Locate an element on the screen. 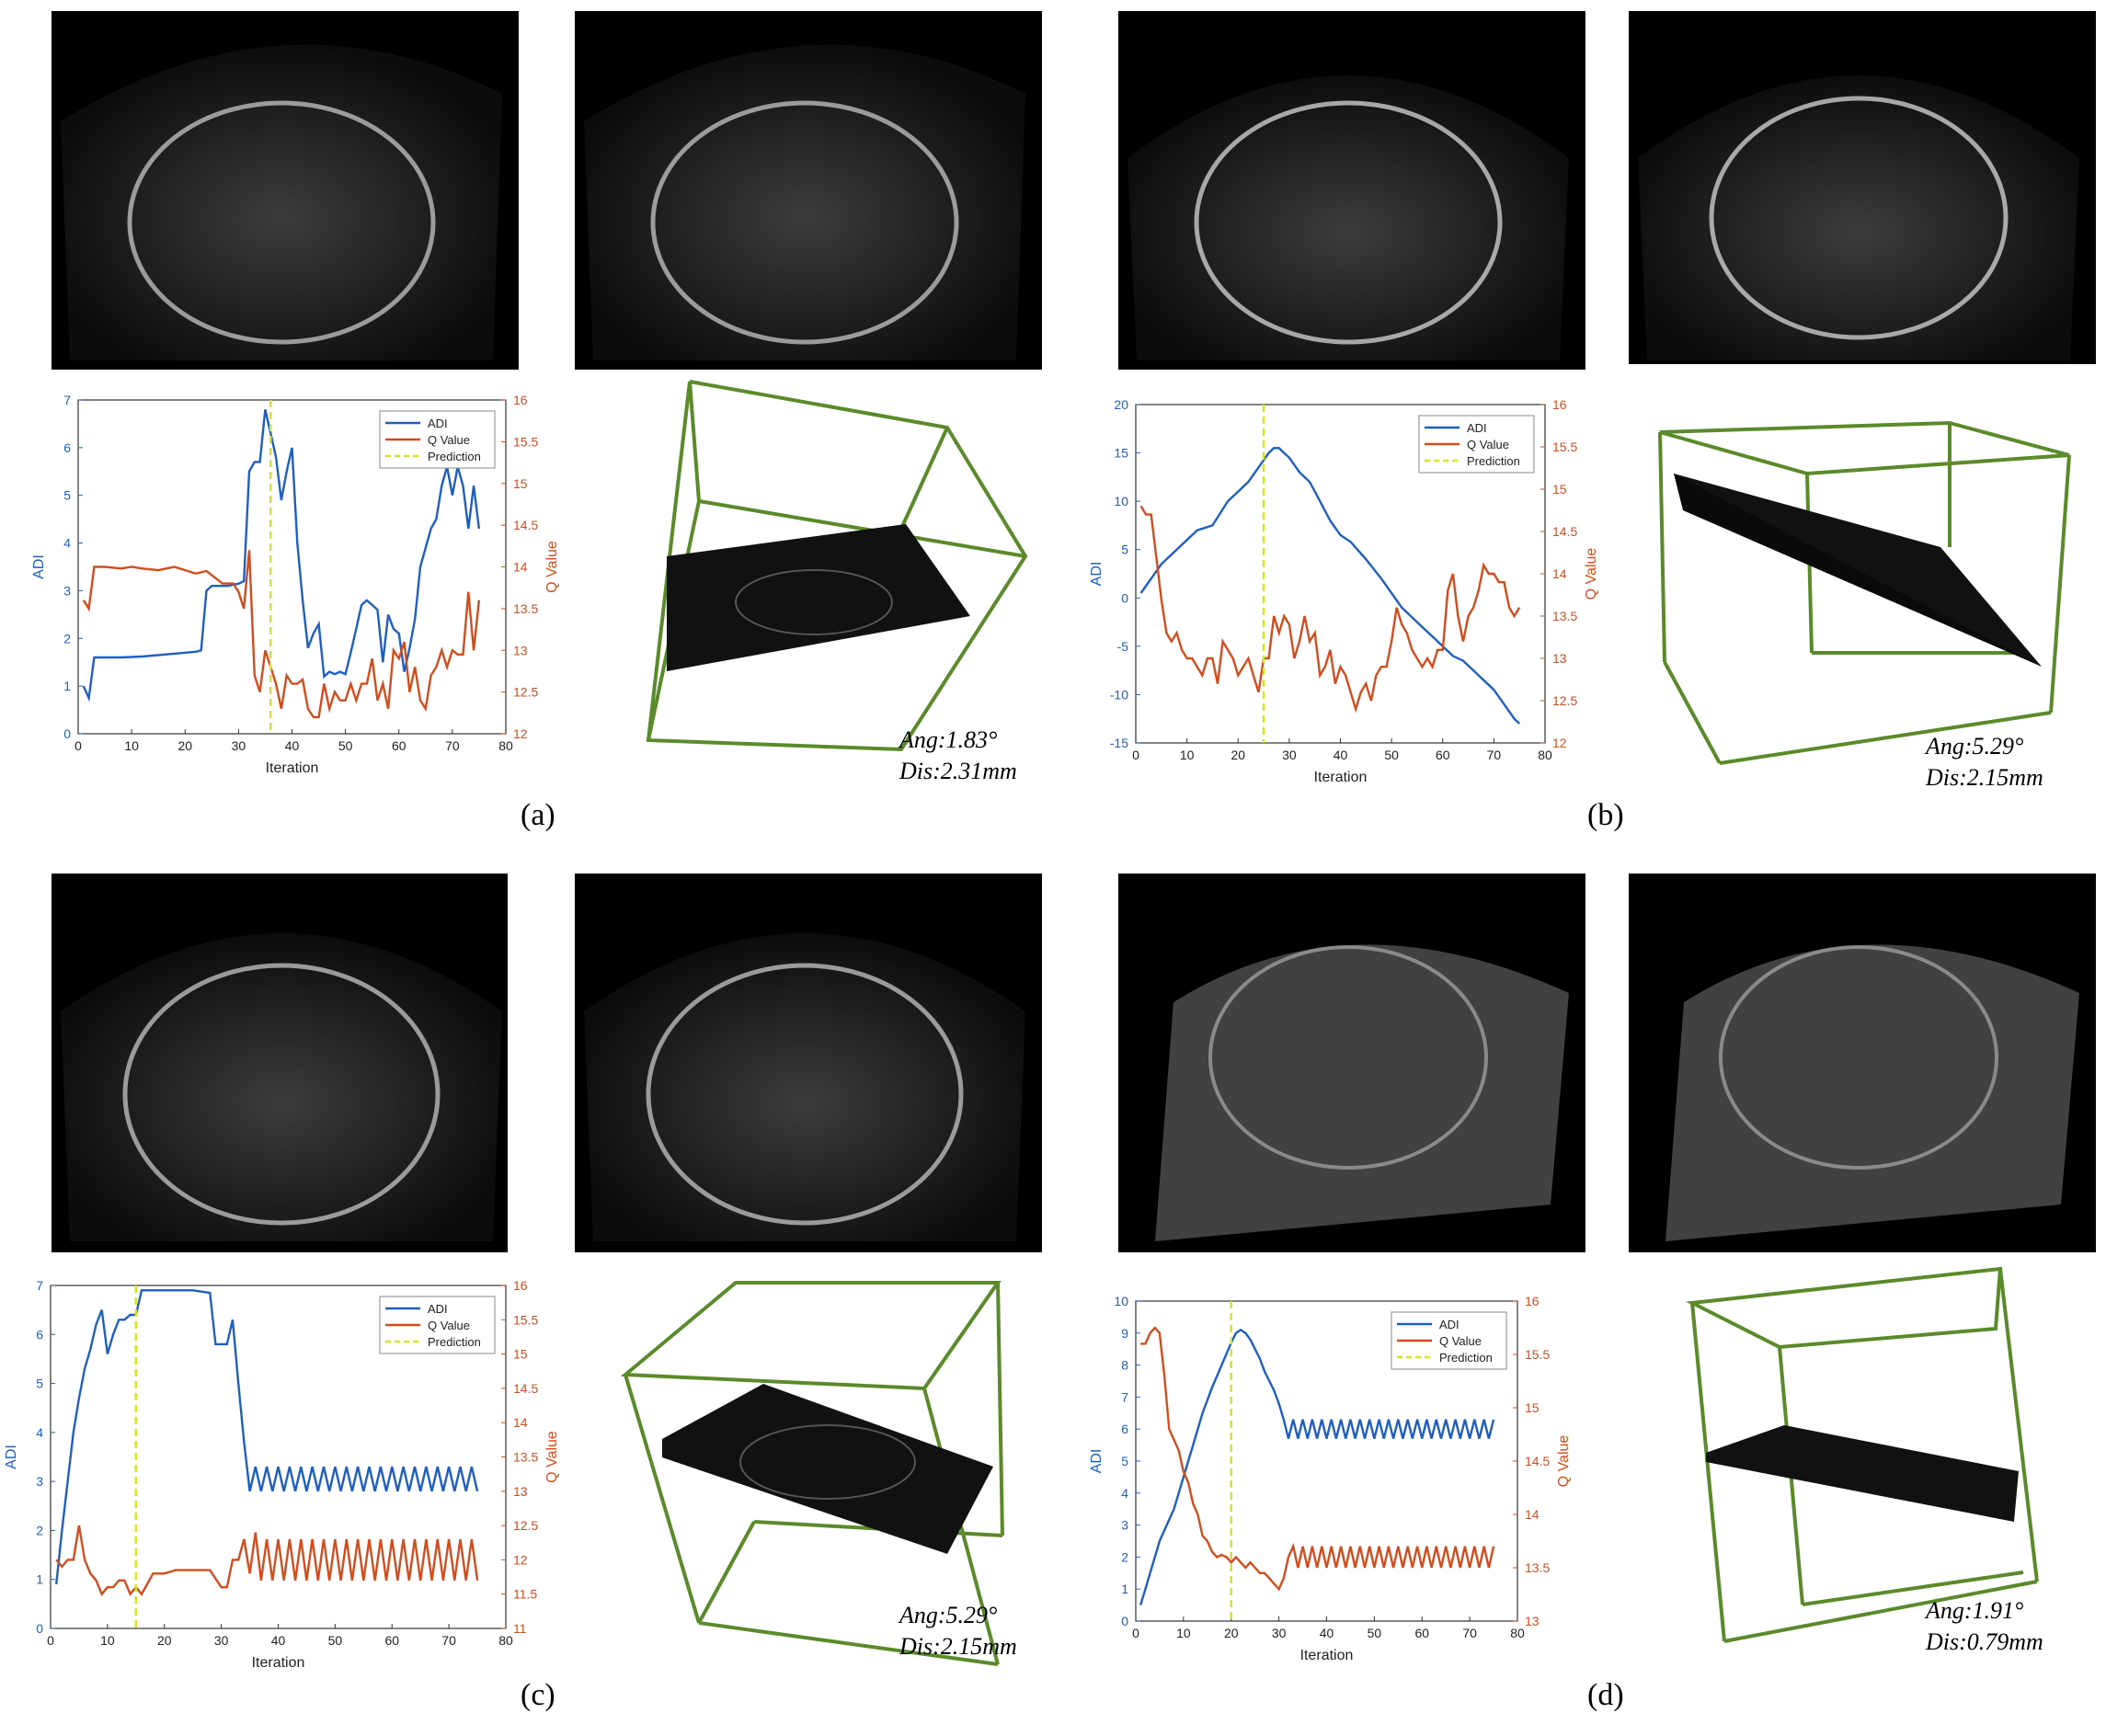 The image size is (2106, 1736). distance-metric: Dis:2.31mm is located at coordinates (958, 771).